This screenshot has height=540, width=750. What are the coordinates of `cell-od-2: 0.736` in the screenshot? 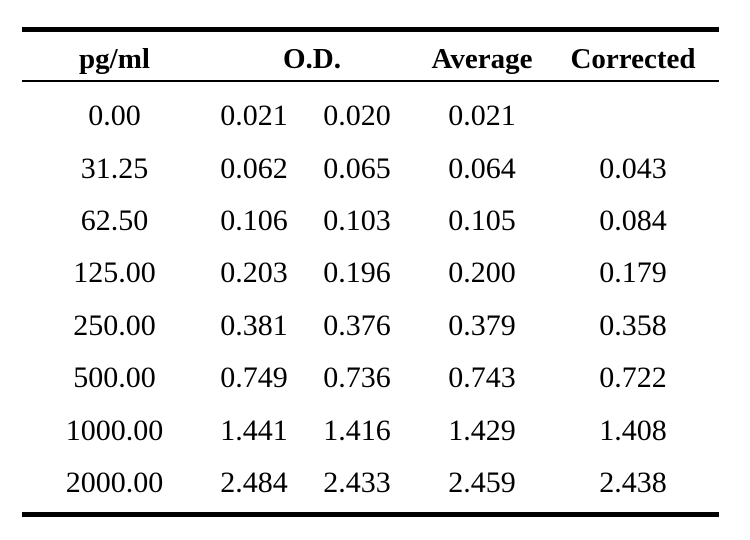 It's located at (357, 378).